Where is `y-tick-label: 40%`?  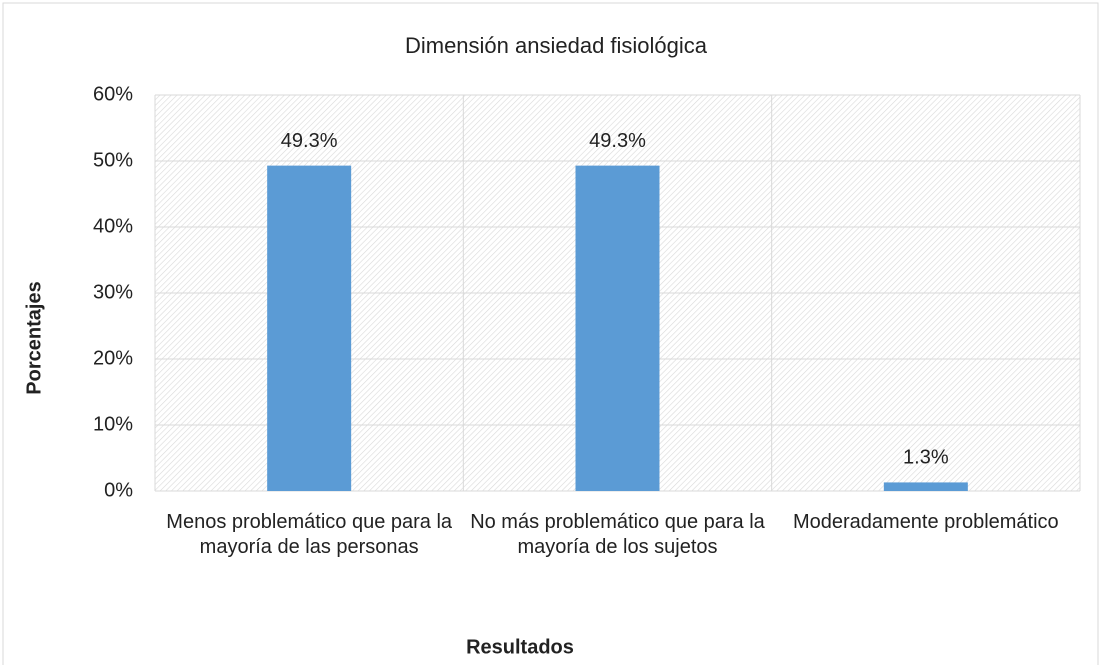
y-tick-label: 40% is located at coordinates (113, 226).